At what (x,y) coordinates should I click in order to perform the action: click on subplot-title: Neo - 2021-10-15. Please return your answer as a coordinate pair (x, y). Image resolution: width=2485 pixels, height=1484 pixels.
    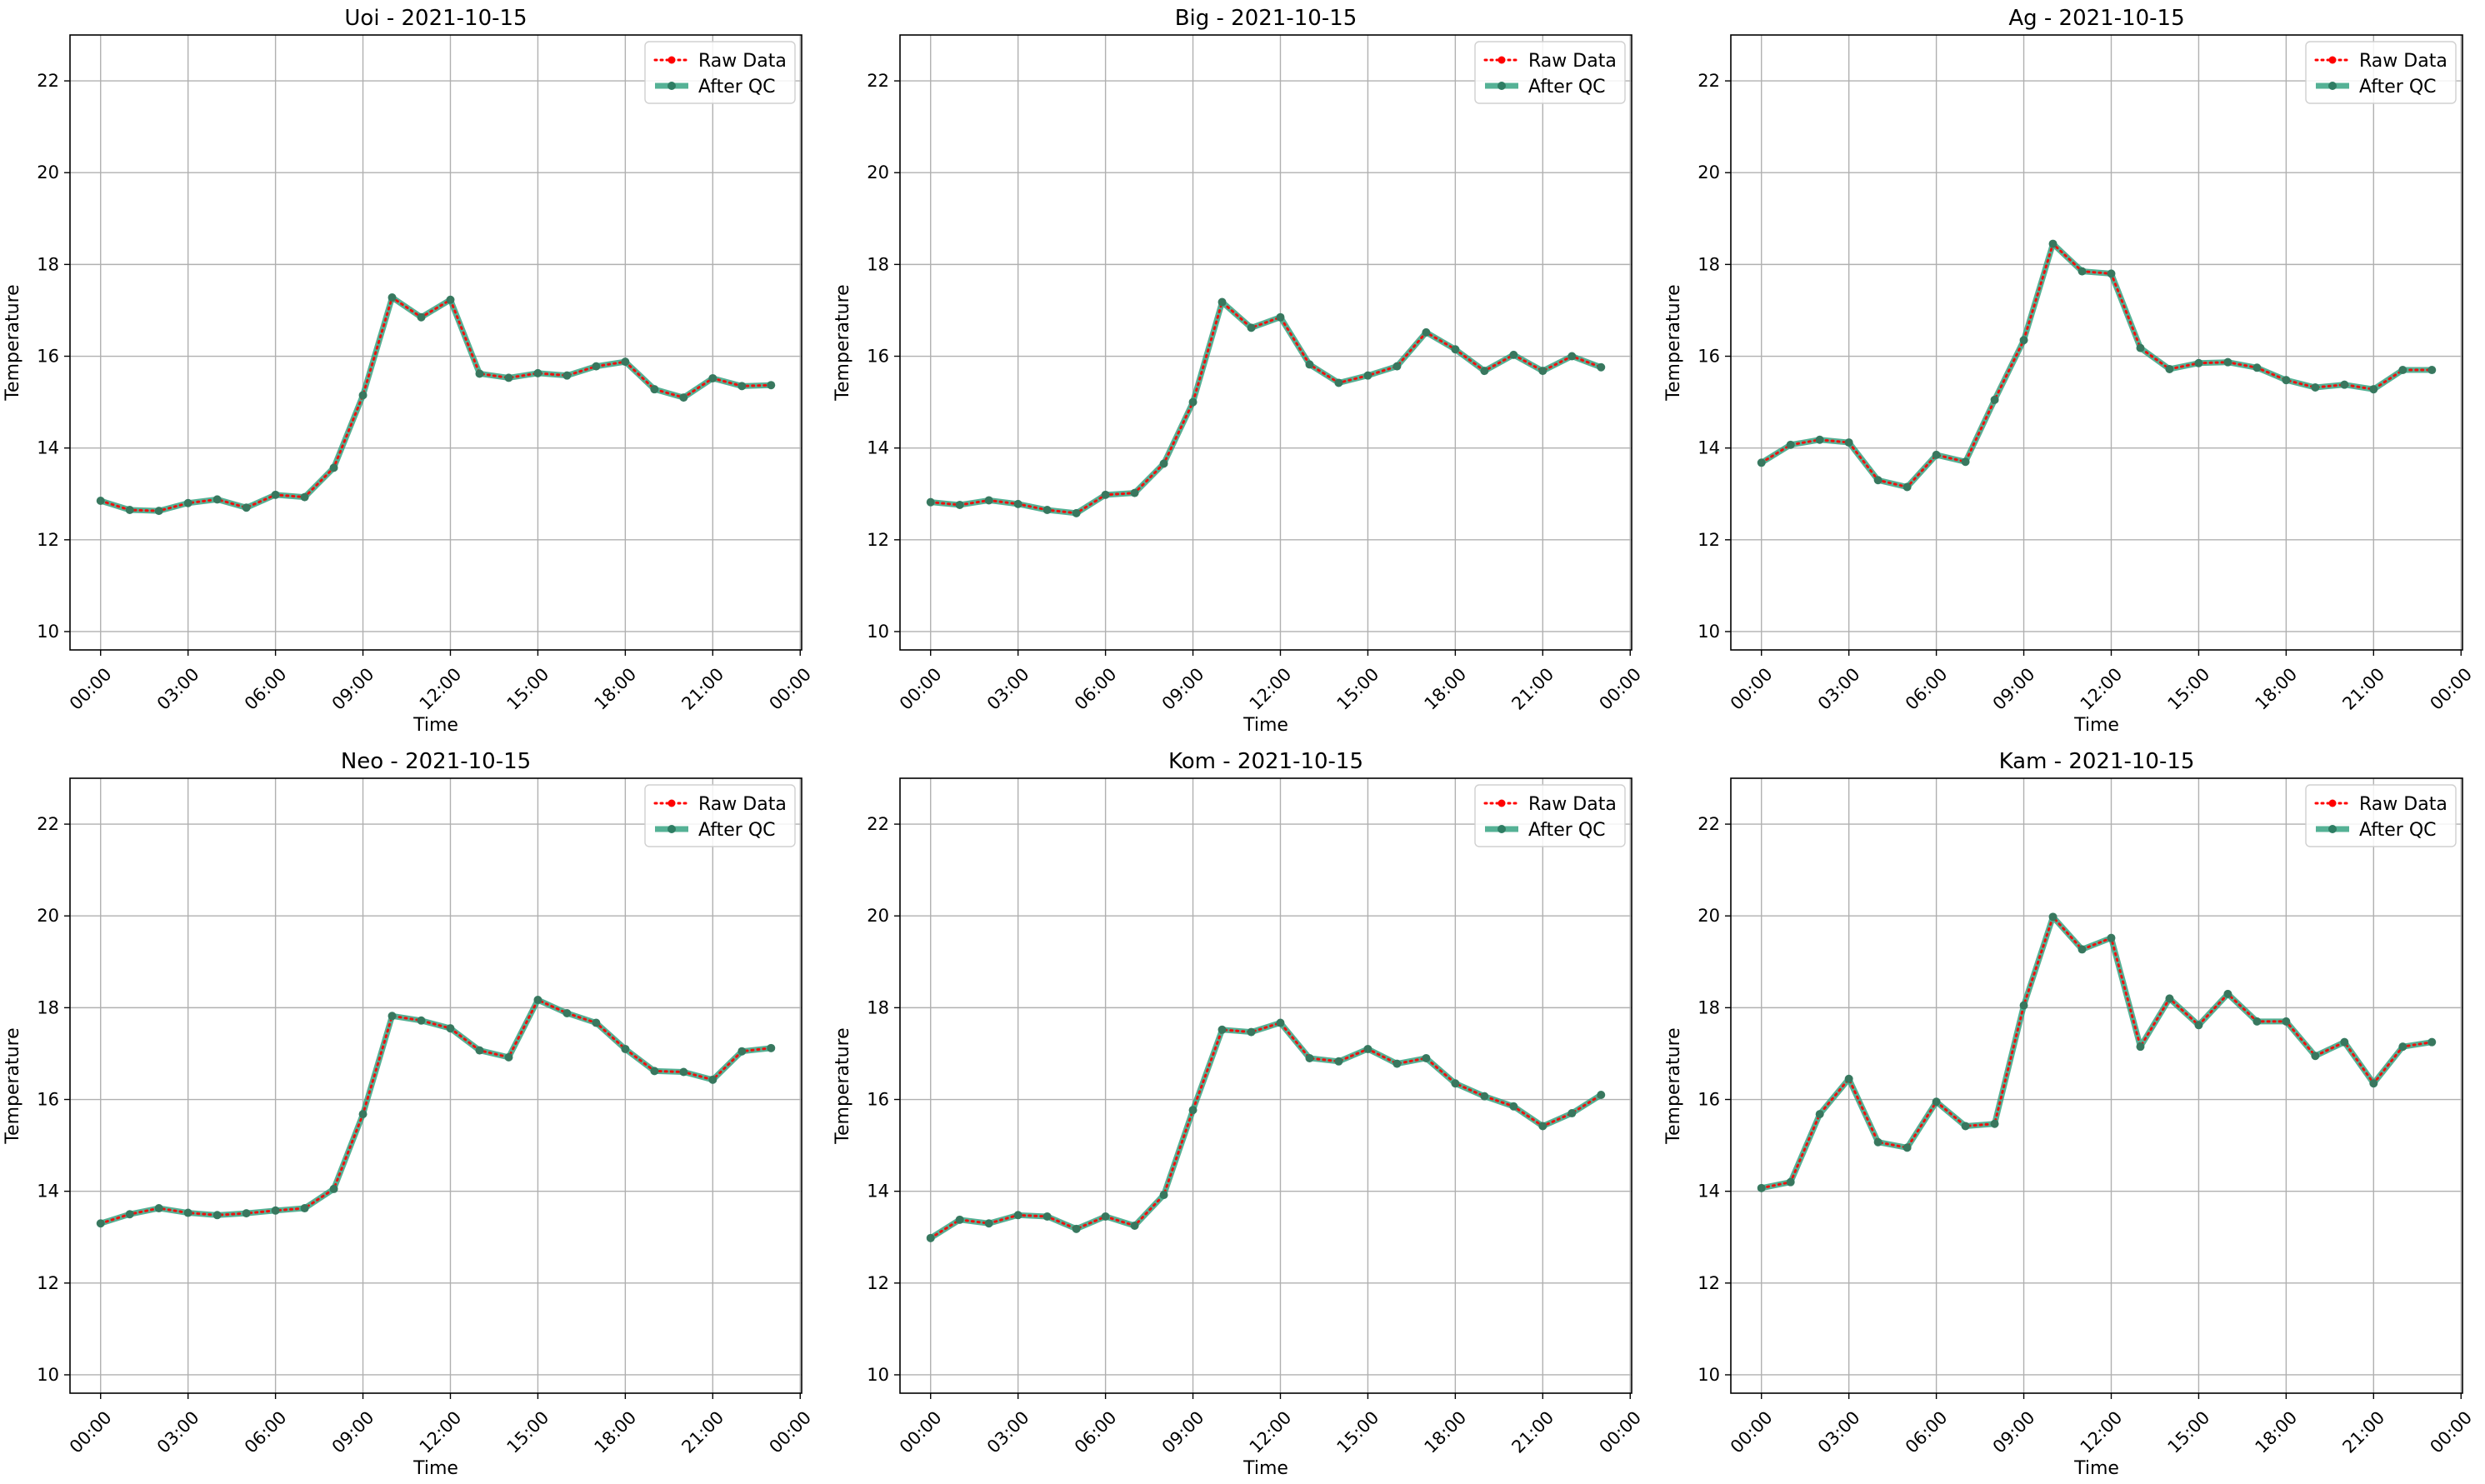
    Looking at the image, I should click on (436, 761).